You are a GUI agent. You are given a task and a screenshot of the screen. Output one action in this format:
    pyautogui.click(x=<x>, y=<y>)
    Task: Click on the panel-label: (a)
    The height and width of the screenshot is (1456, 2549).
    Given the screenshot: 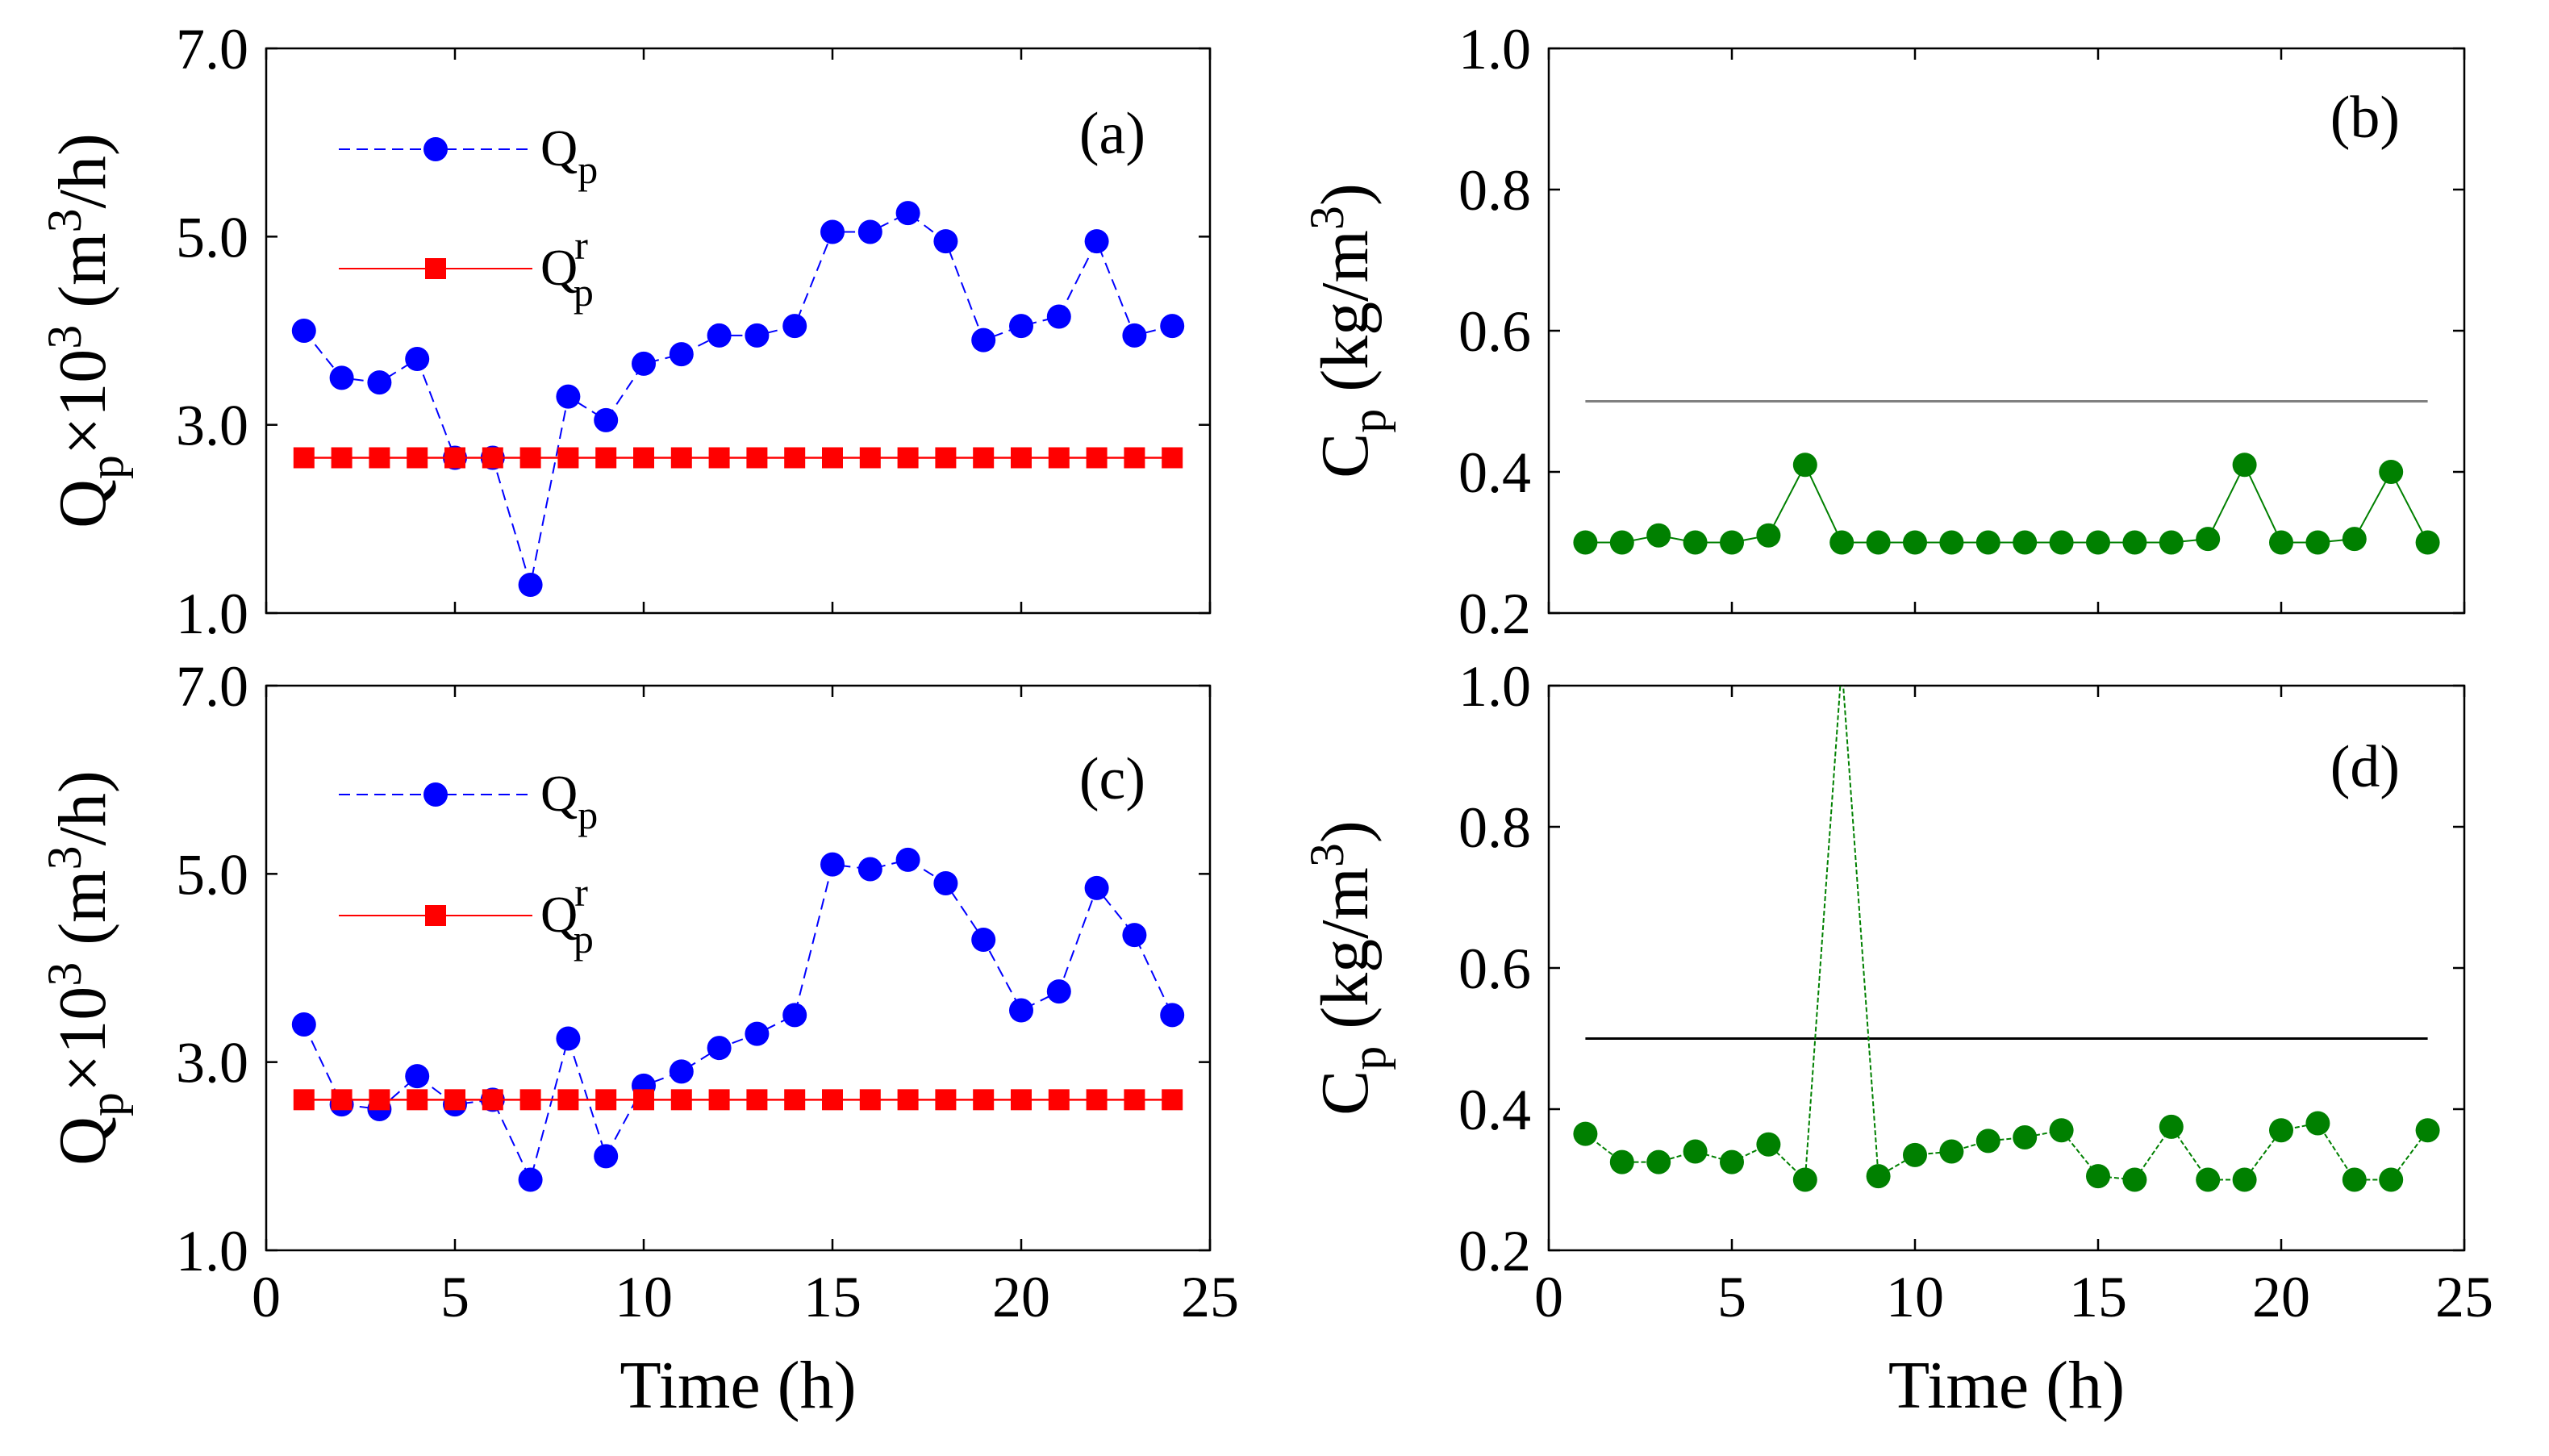 What is the action you would take?
    pyautogui.click(x=1112, y=134)
    